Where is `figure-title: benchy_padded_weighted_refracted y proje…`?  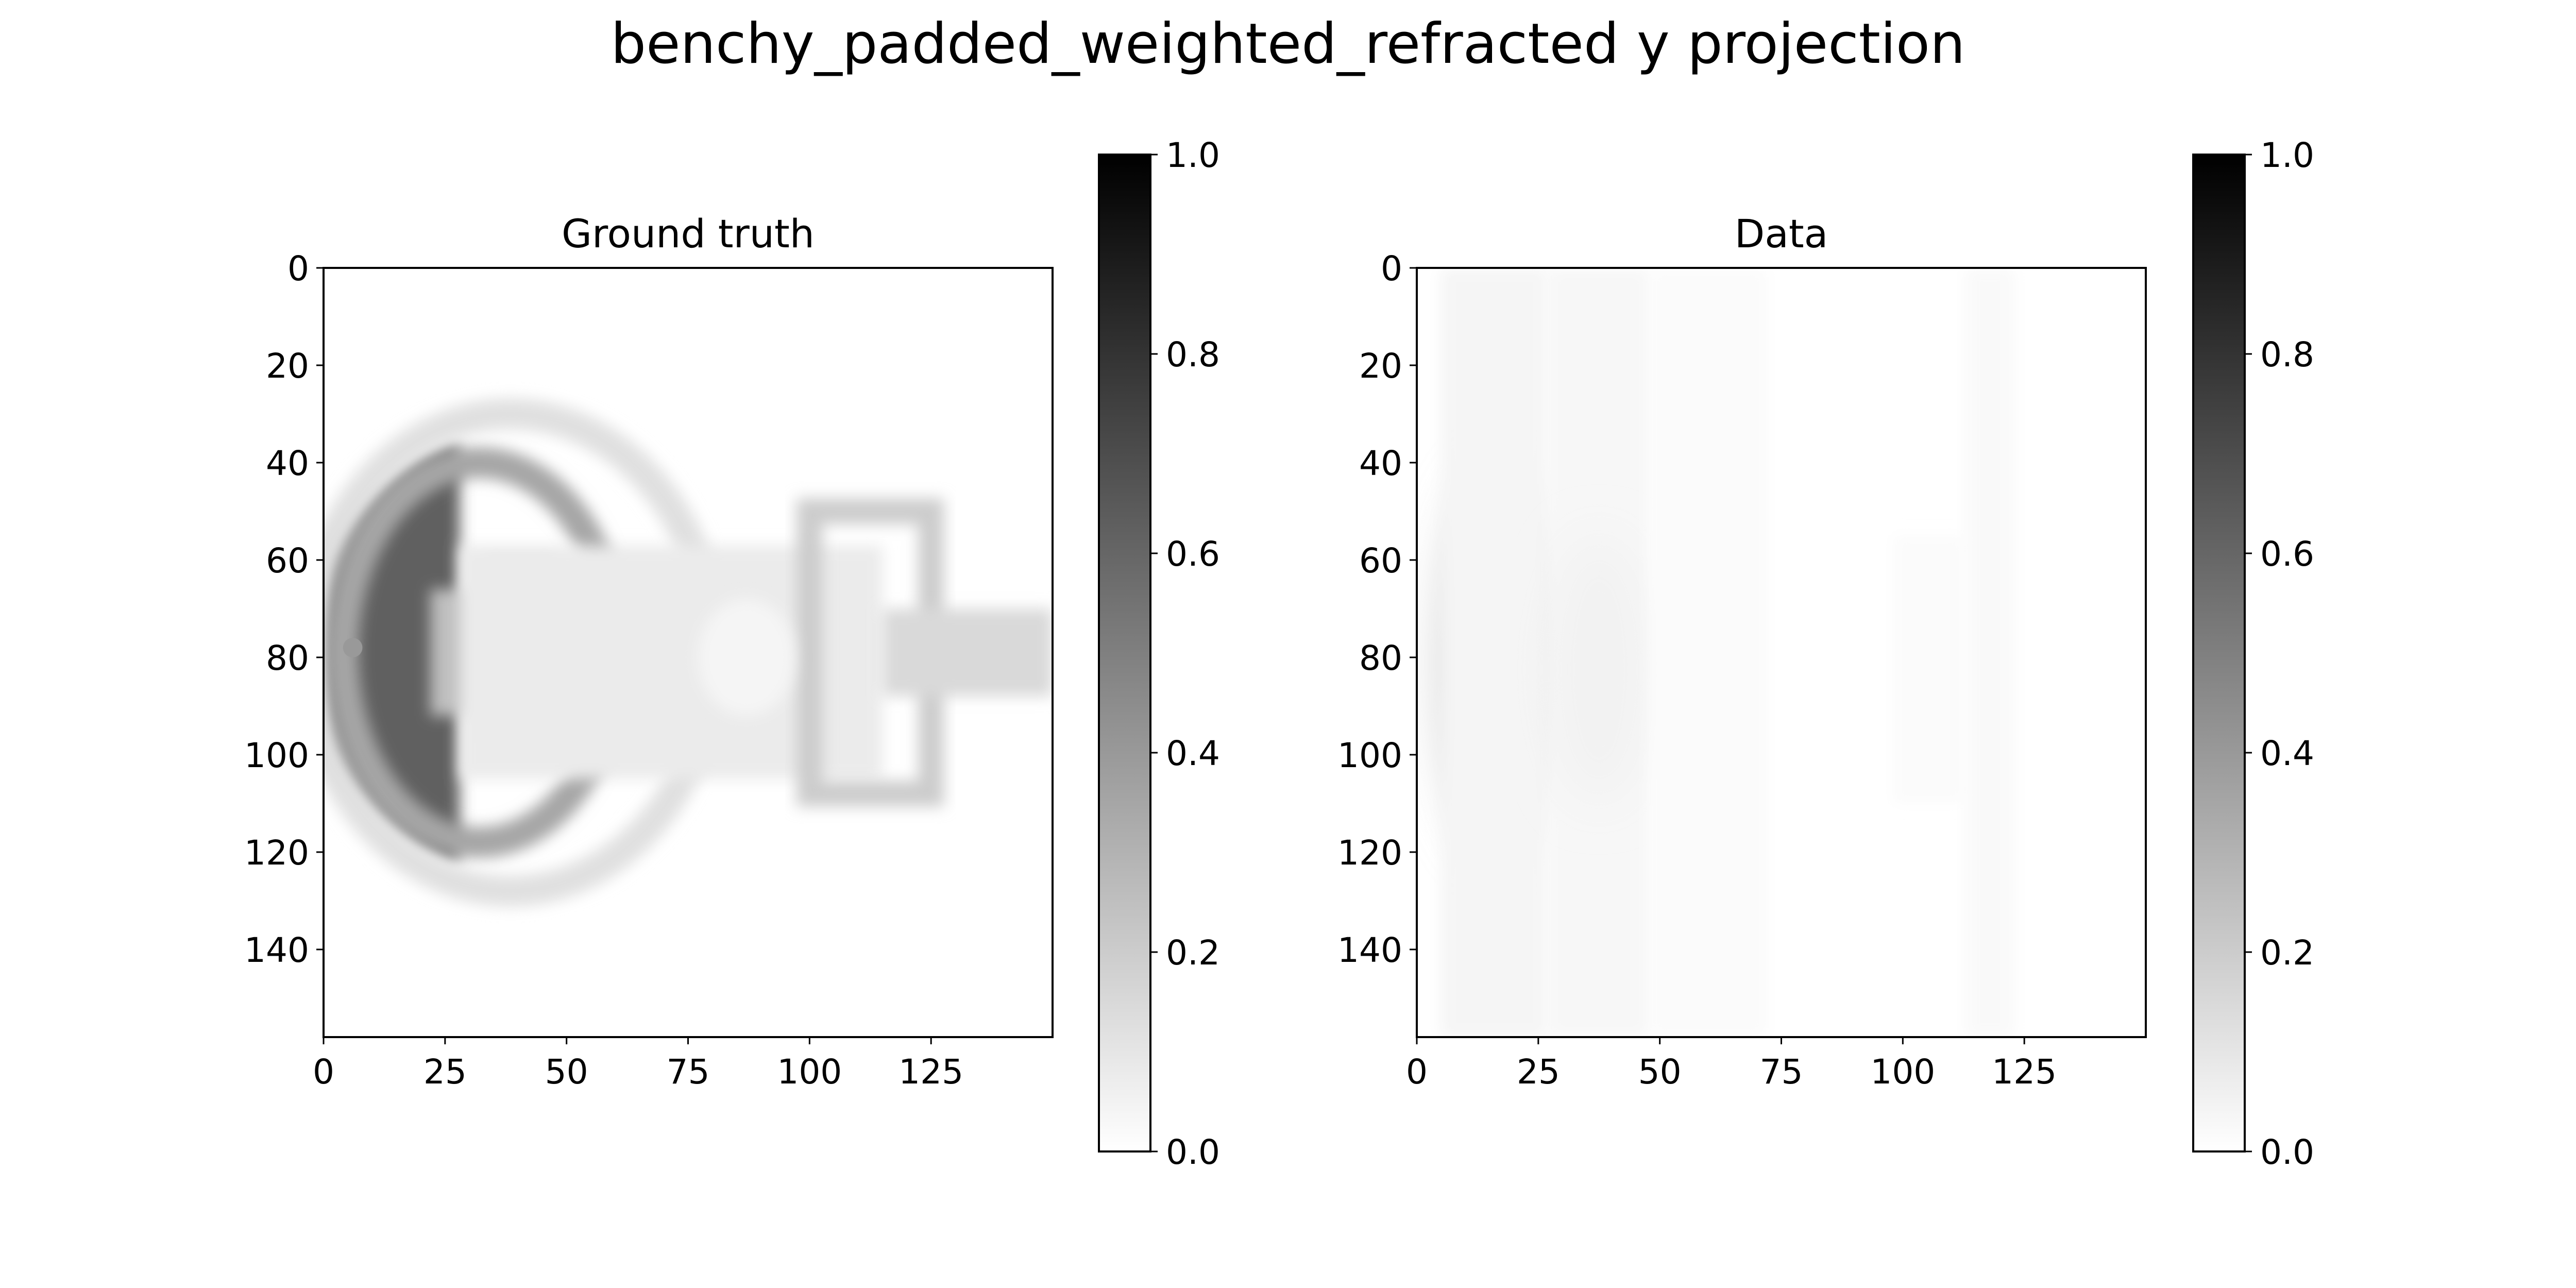
figure-title: benchy_padded_weighted_refracted y proje… is located at coordinates (1288, 44).